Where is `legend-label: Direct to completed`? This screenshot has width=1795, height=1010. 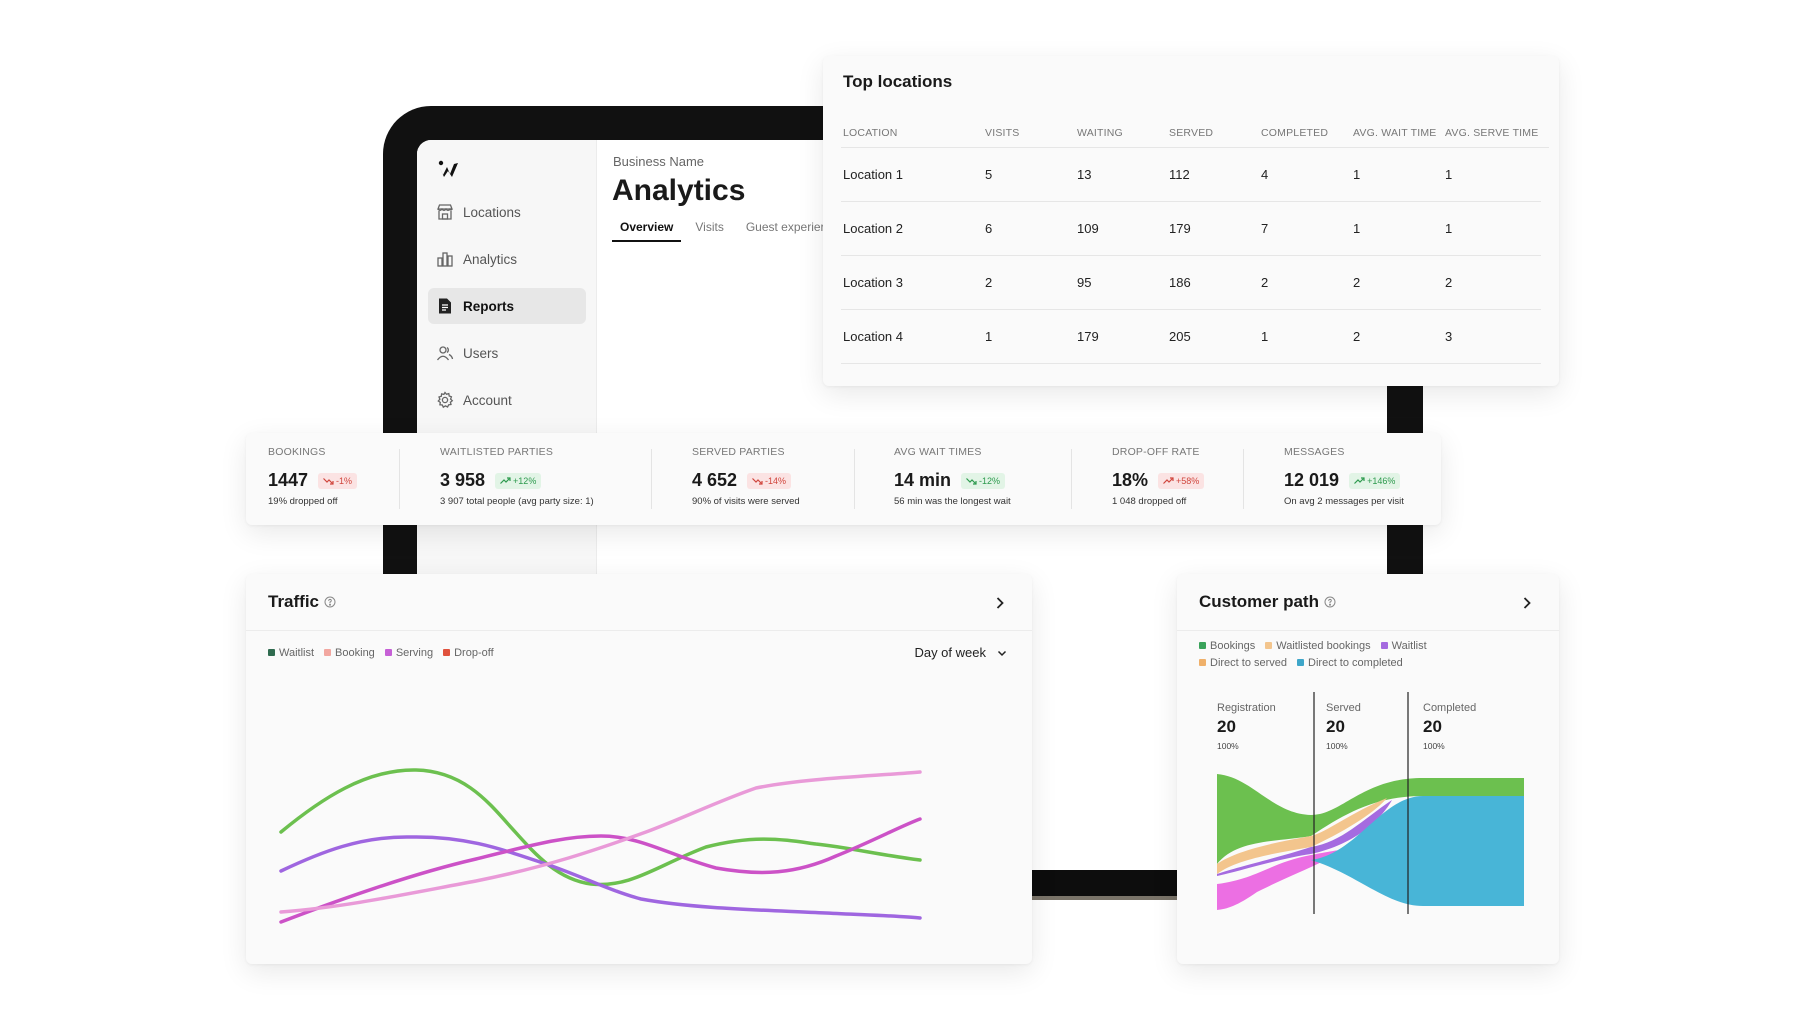
legend-label: Direct to completed is located at coordinates (1355, 662).